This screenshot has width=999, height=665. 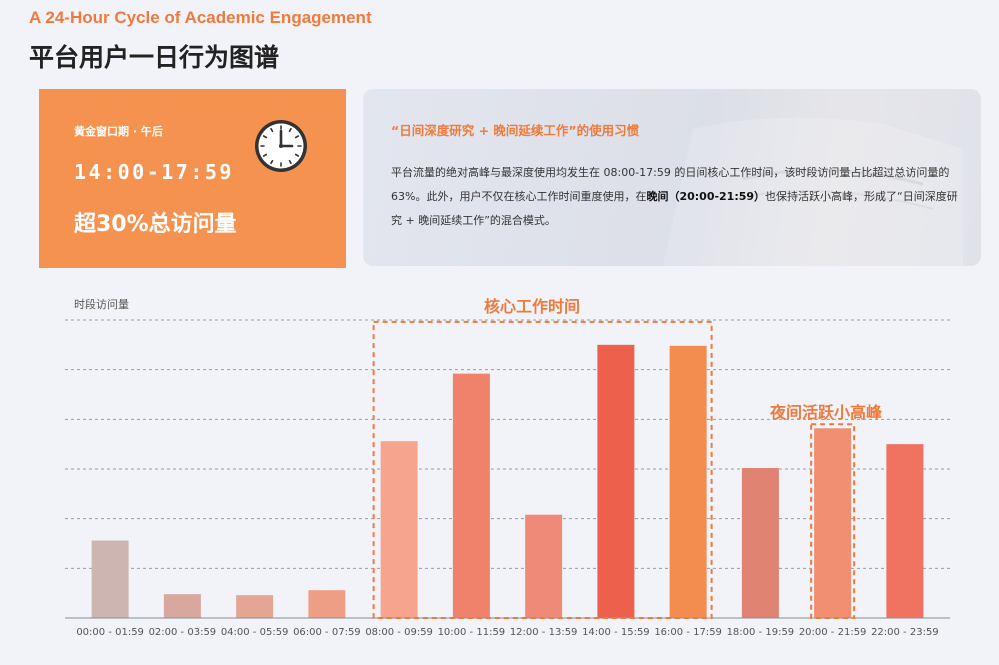 What do you see at coordinates (544, 632) in the screenshot?
I see `x-tick-label: 12:00 - 13:59` at bounding box center [544, 632].